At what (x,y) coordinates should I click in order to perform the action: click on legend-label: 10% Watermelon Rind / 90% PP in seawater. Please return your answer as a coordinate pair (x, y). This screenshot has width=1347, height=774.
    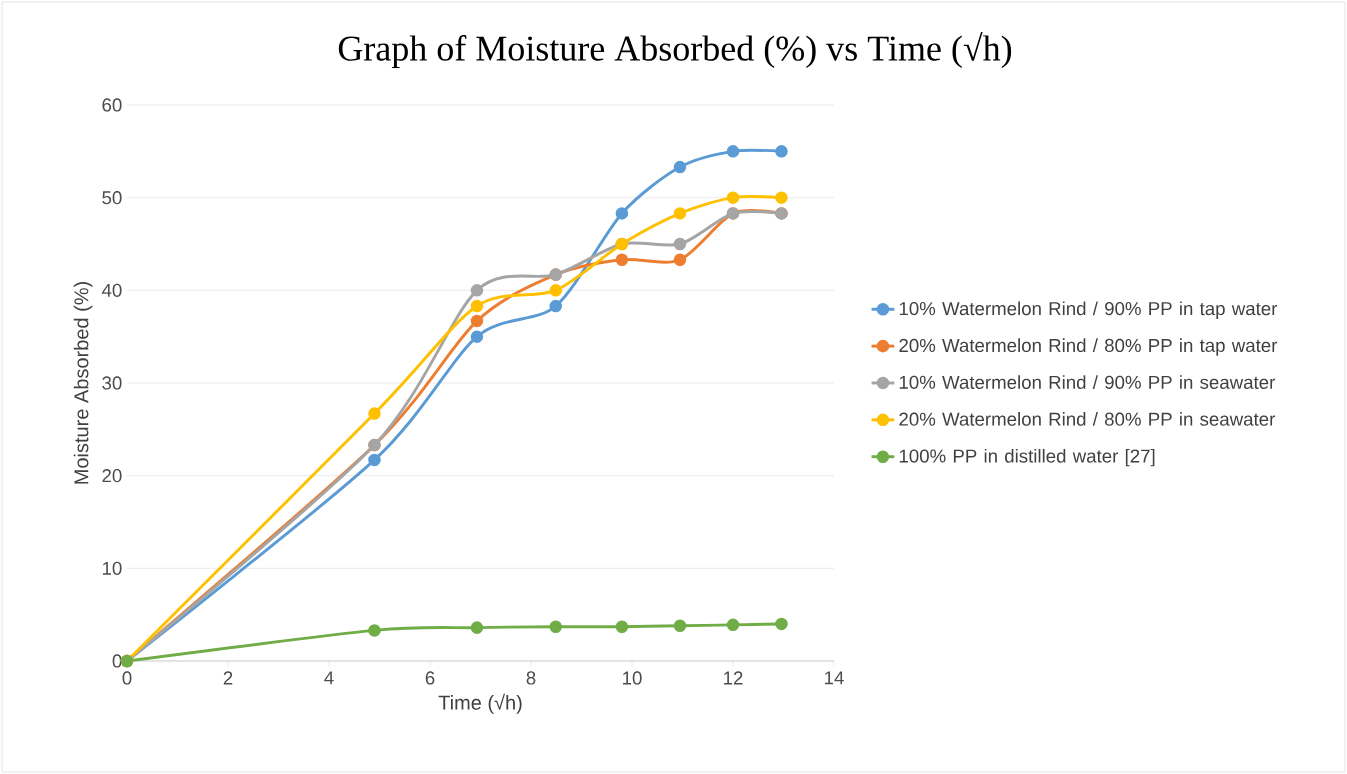
    Looking at the image, I should click on (1087, 382).